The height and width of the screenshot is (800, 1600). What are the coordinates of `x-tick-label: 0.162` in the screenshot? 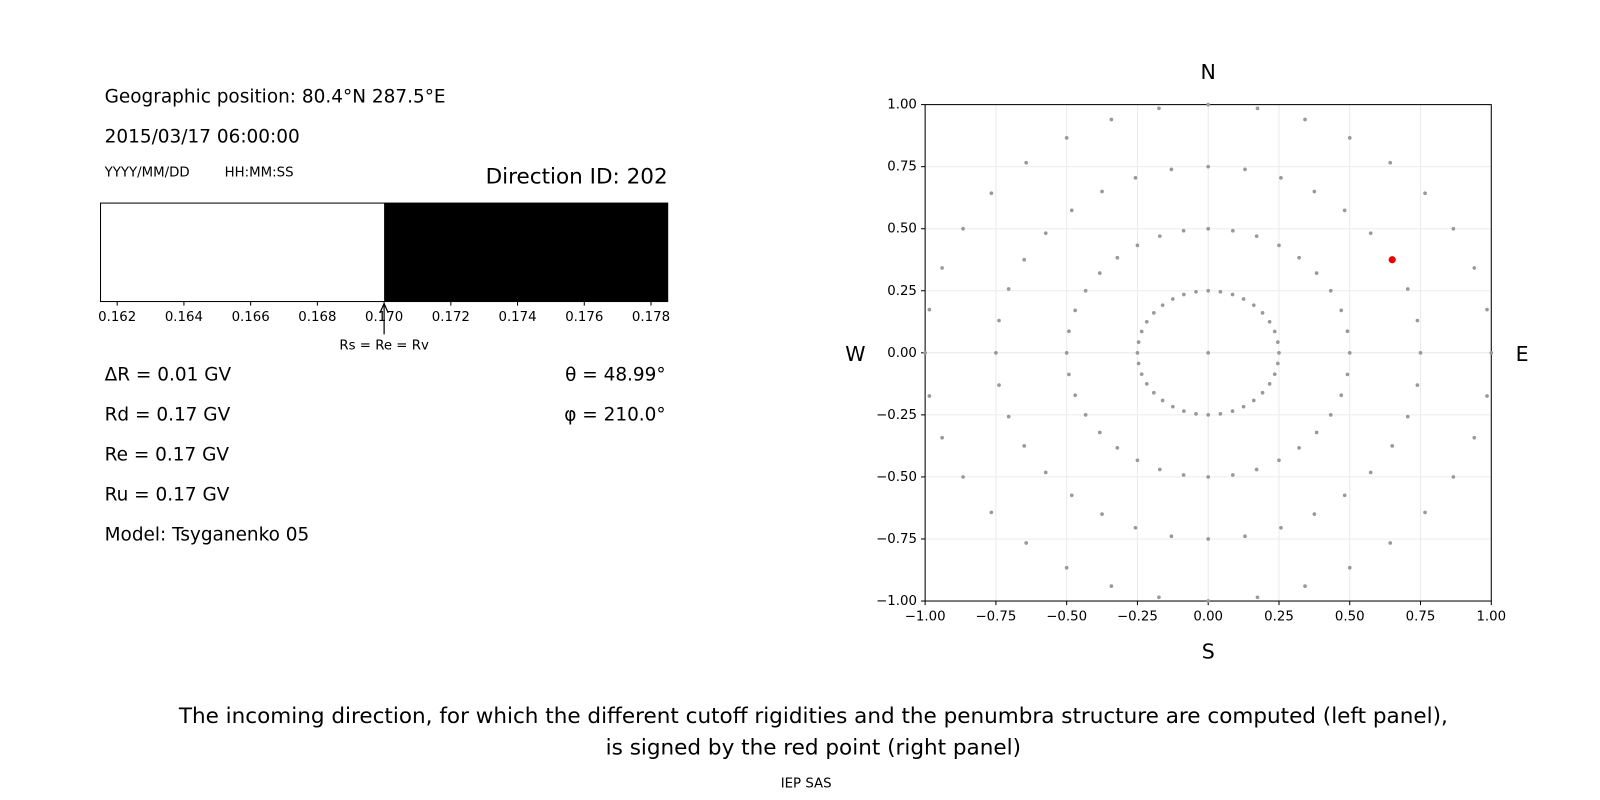 It's located at (117, 317).